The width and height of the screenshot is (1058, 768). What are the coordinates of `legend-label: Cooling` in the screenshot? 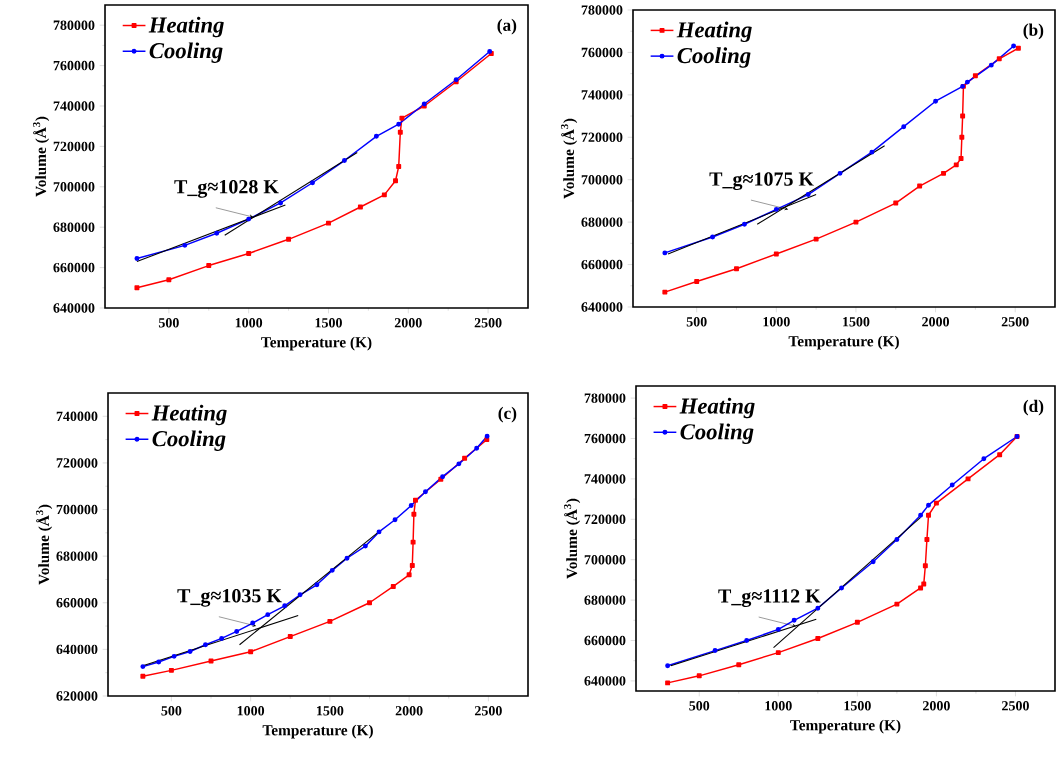 It's located at (189, 440).